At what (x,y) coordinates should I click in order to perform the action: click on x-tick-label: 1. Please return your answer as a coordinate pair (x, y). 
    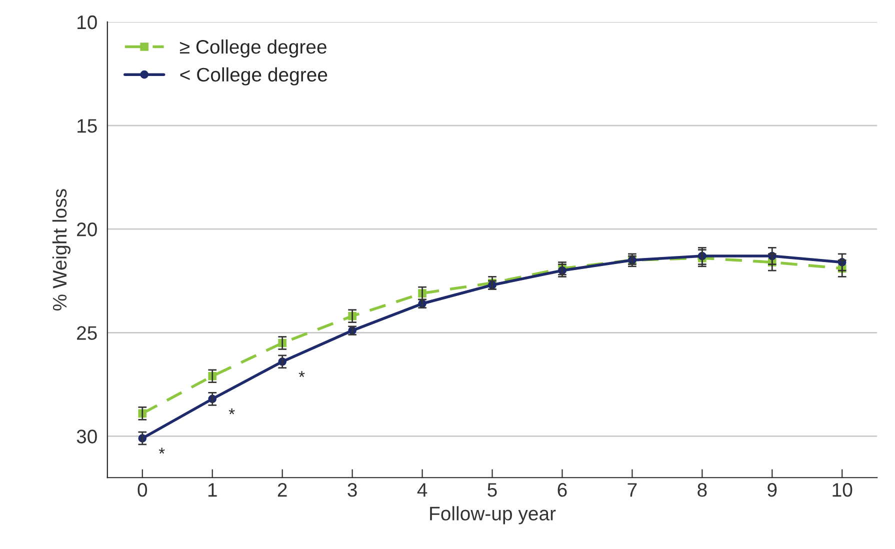
    Looking at the image, I should click on (212, 490).